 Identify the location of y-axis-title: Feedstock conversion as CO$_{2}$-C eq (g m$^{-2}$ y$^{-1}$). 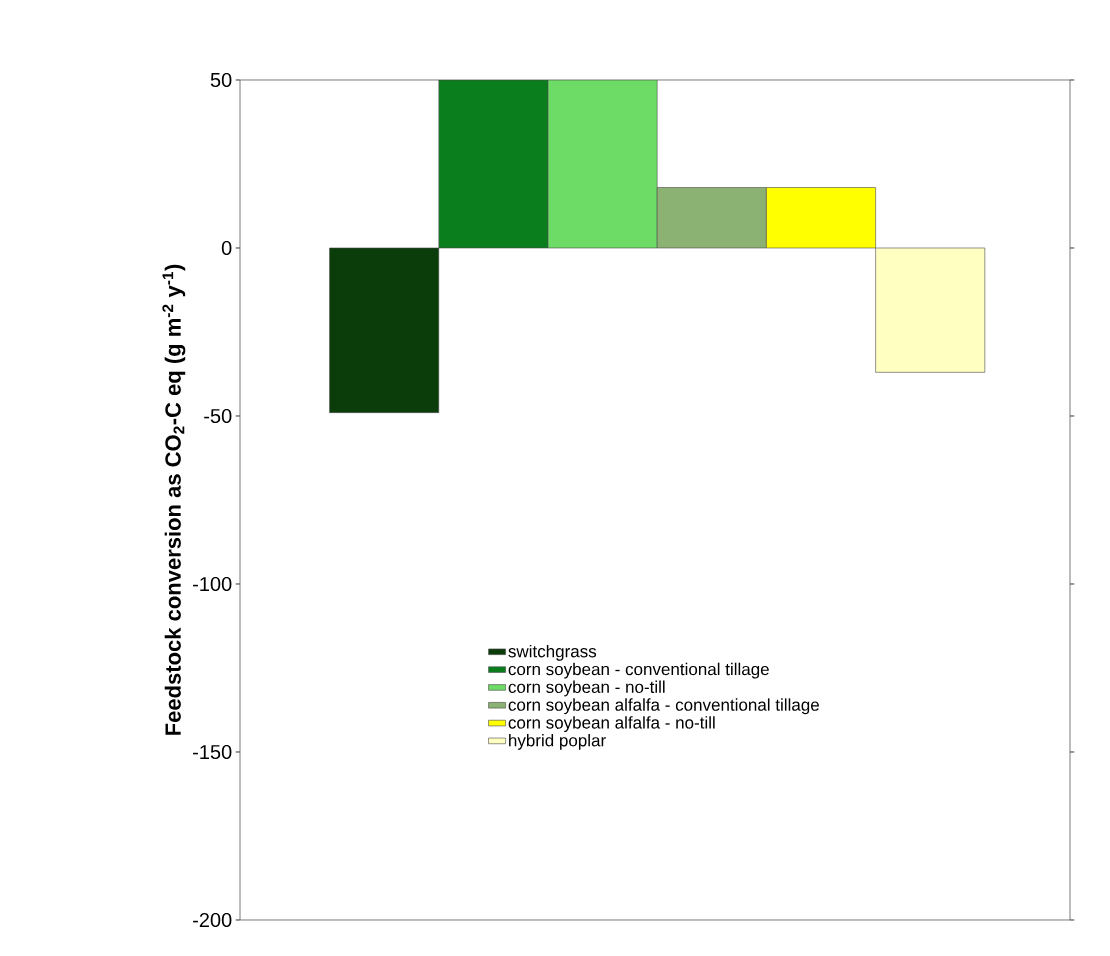
(174, 499).